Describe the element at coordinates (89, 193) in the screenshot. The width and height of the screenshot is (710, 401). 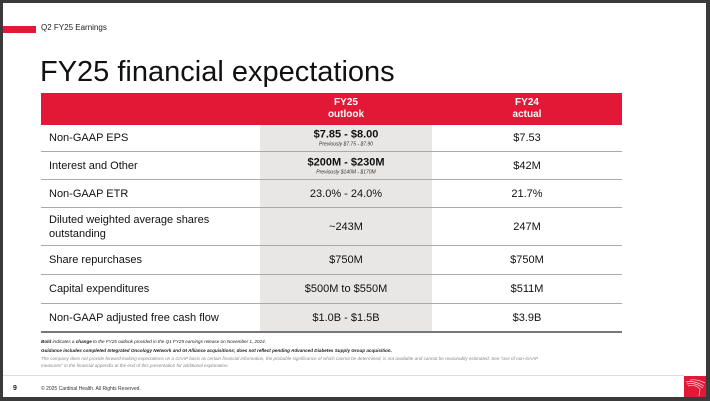
I see `row-label: Non-GAAP ETR` at that location.